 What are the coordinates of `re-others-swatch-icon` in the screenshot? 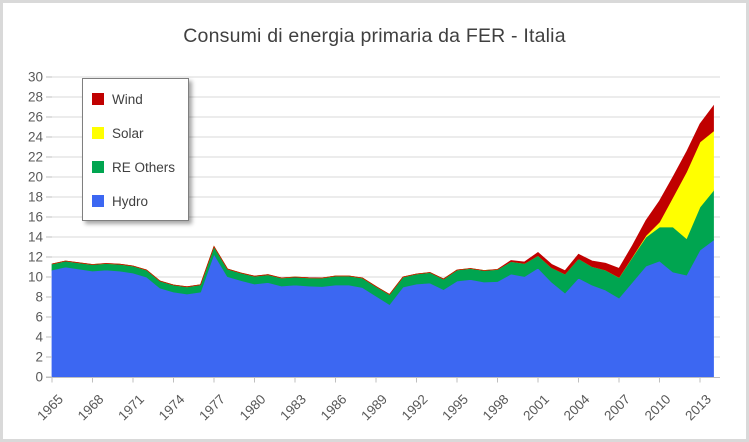 It's located at (98, 167).